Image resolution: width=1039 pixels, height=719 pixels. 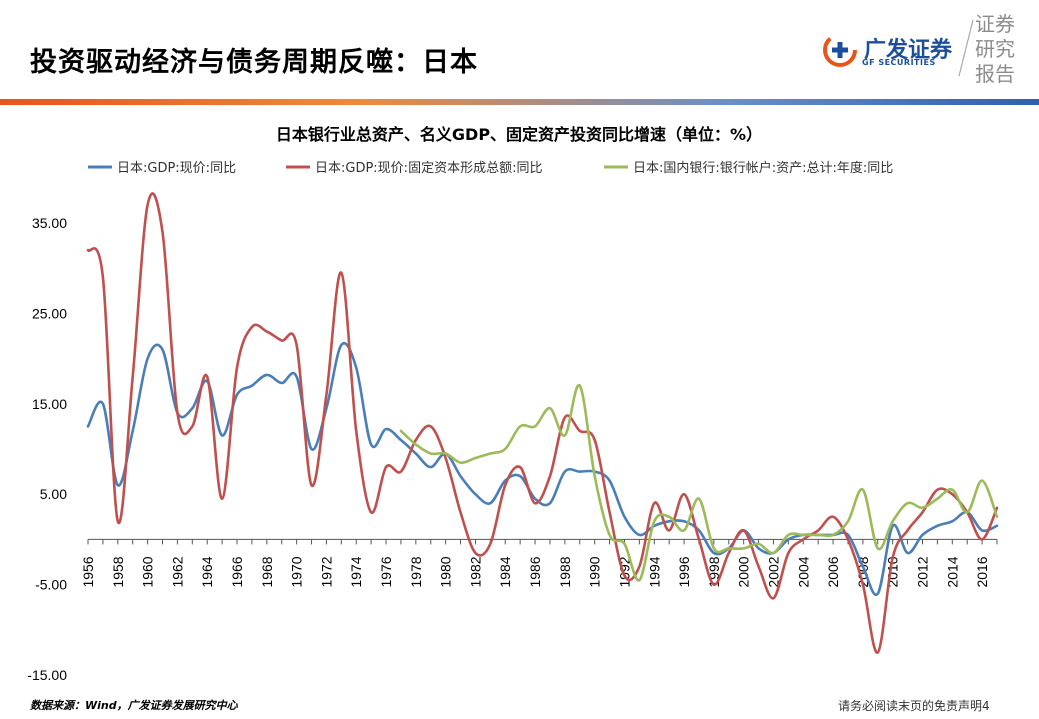 What do you see at coordinates (995, 74) in the screenshot?
I see `report-tag-line-3: 报告` at bounding box center [995, 74].